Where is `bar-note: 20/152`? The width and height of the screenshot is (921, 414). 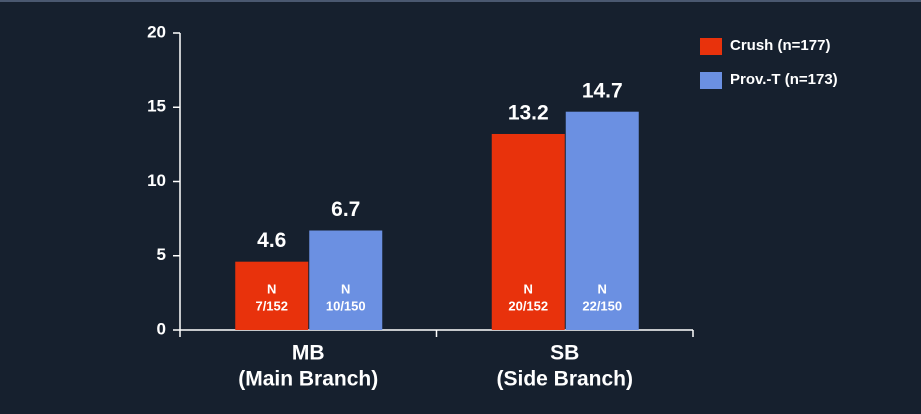 bar-note: 20/152 is located at coordinates (528, 305).